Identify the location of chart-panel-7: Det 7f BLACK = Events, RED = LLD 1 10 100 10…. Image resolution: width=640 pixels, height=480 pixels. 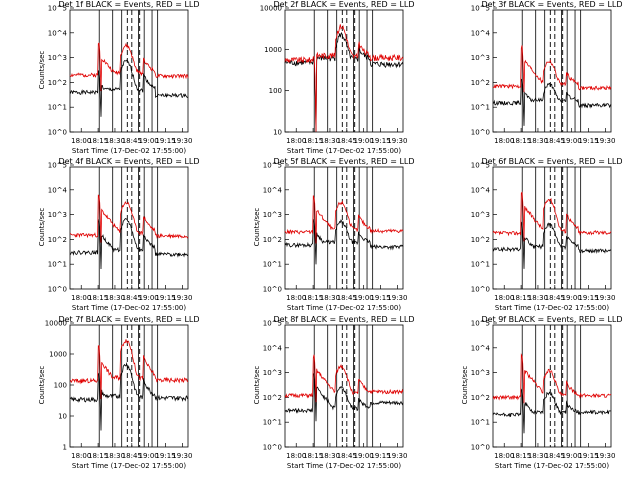
(119, 392).